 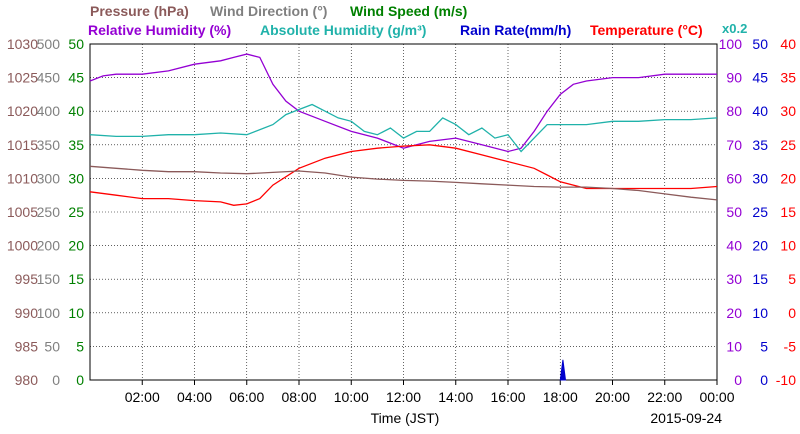 What do you see at coordinates (49, 279) in the screenshot?
I see `wind-direction-tick-label: 150` at bounding box center [49, 279].